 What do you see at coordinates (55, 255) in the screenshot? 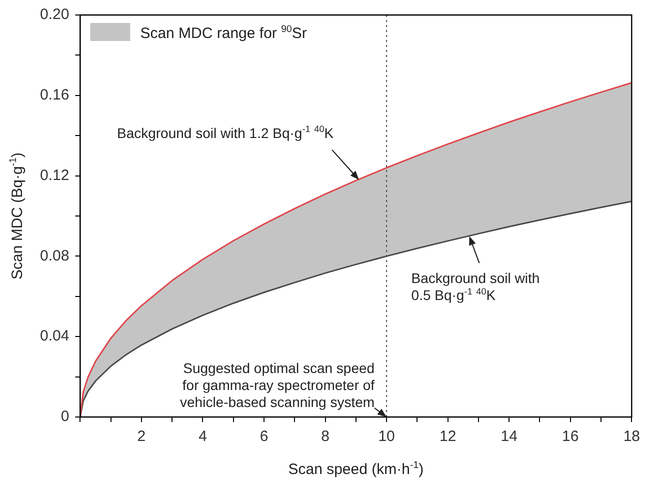
I see `y-tick-label: 0.08` at bounding box center [55, 255].